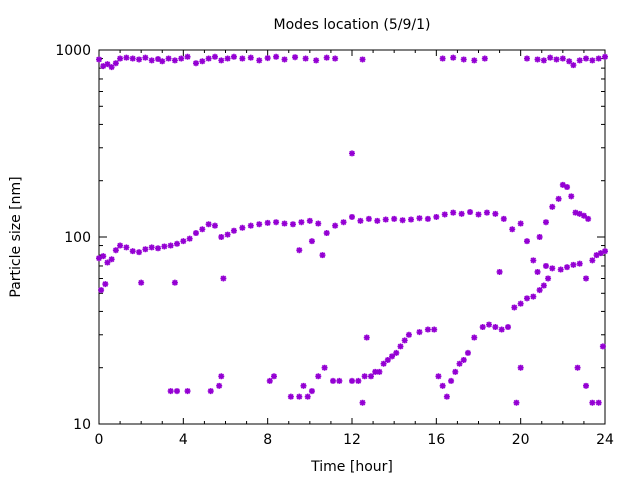  I want to click on y-tick-label: 10, so click(82, 425).